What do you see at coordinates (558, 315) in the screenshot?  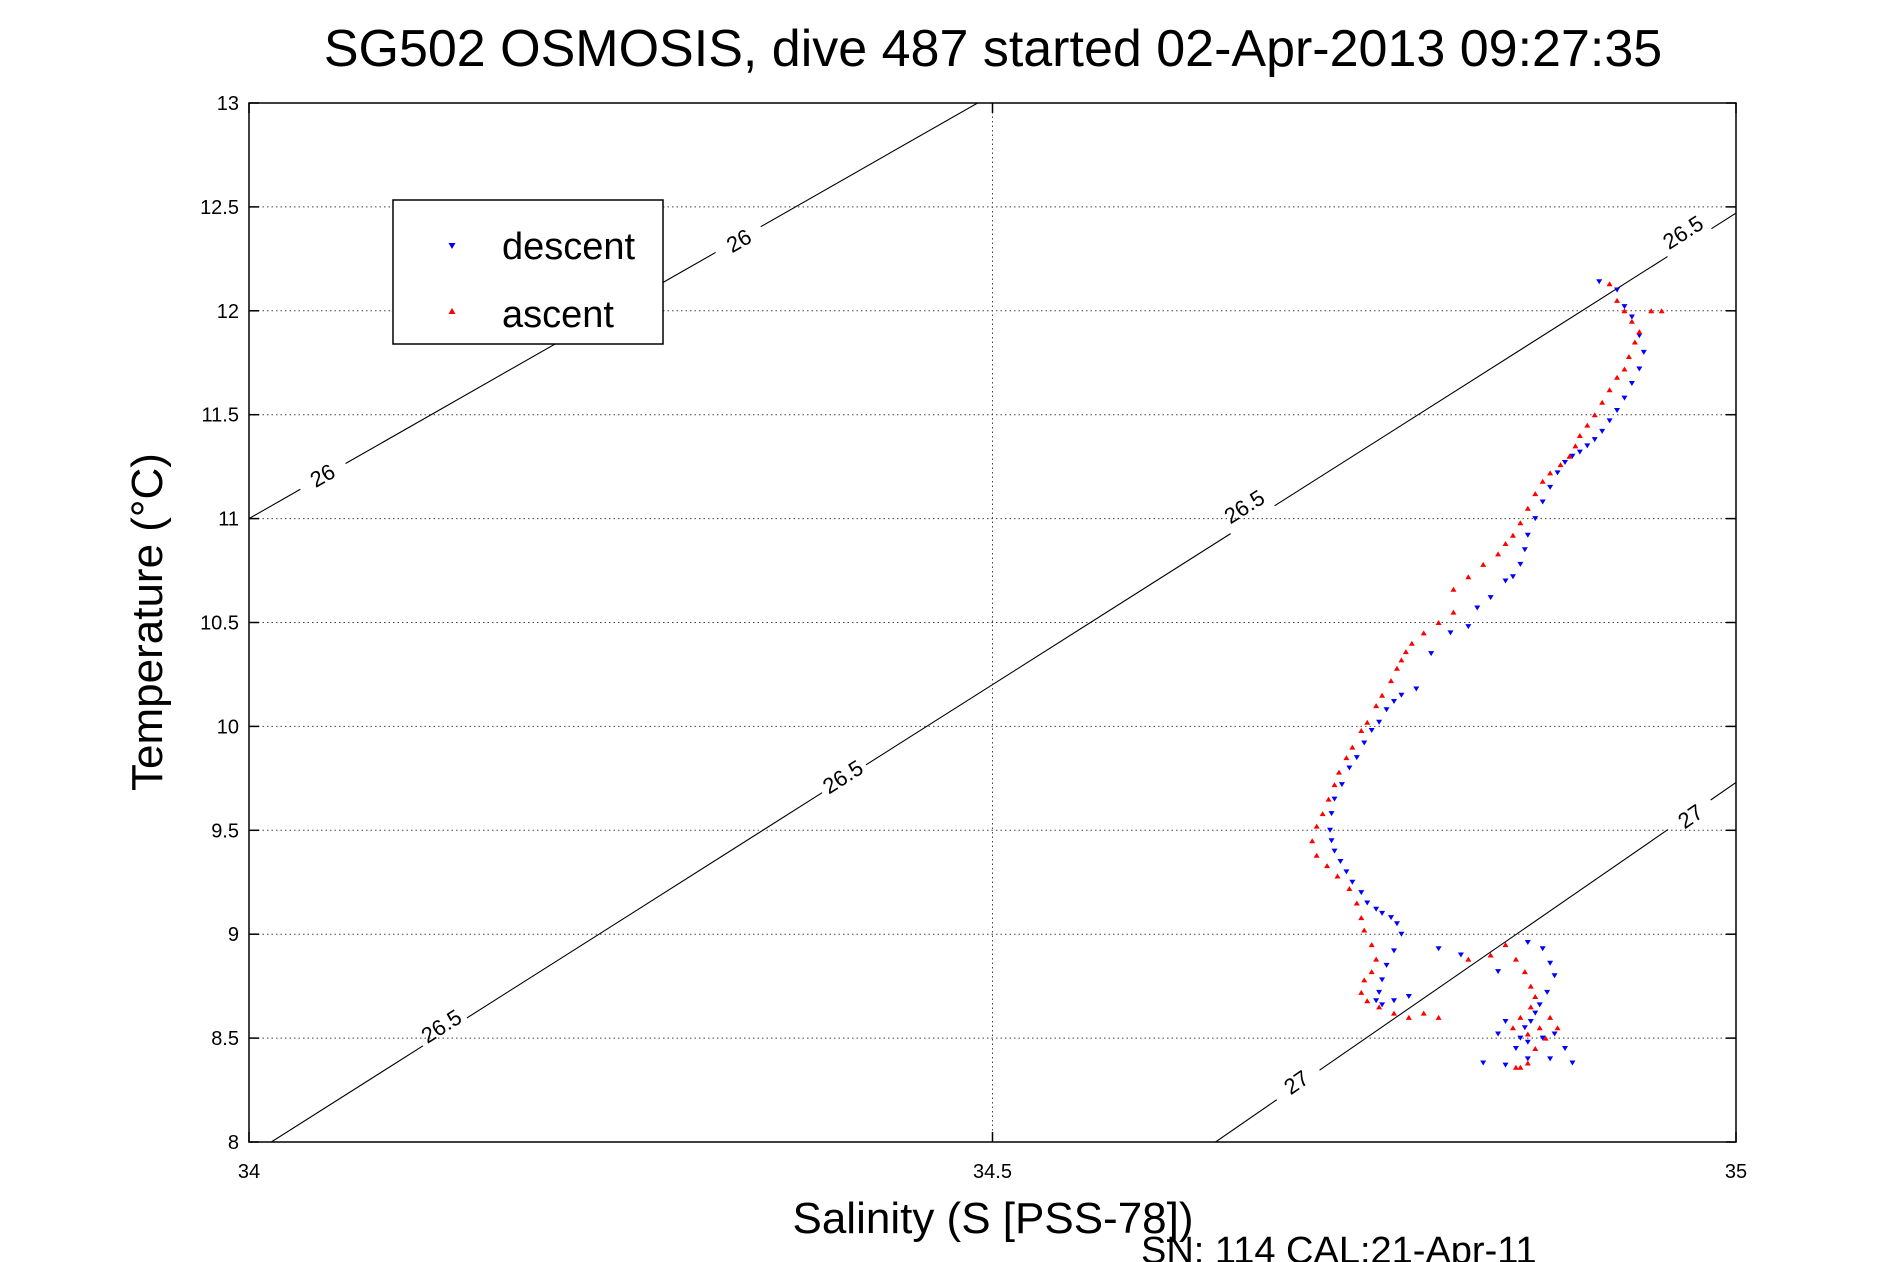 I see `legend-label-ascent: ascent` at bounding box center [558, 315].